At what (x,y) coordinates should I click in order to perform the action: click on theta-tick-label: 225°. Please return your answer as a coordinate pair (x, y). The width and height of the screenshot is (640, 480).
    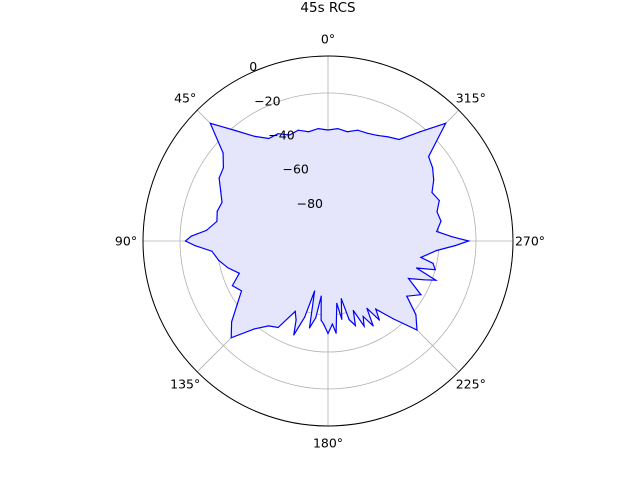
    Looking at the image, I should click on (471, 383).